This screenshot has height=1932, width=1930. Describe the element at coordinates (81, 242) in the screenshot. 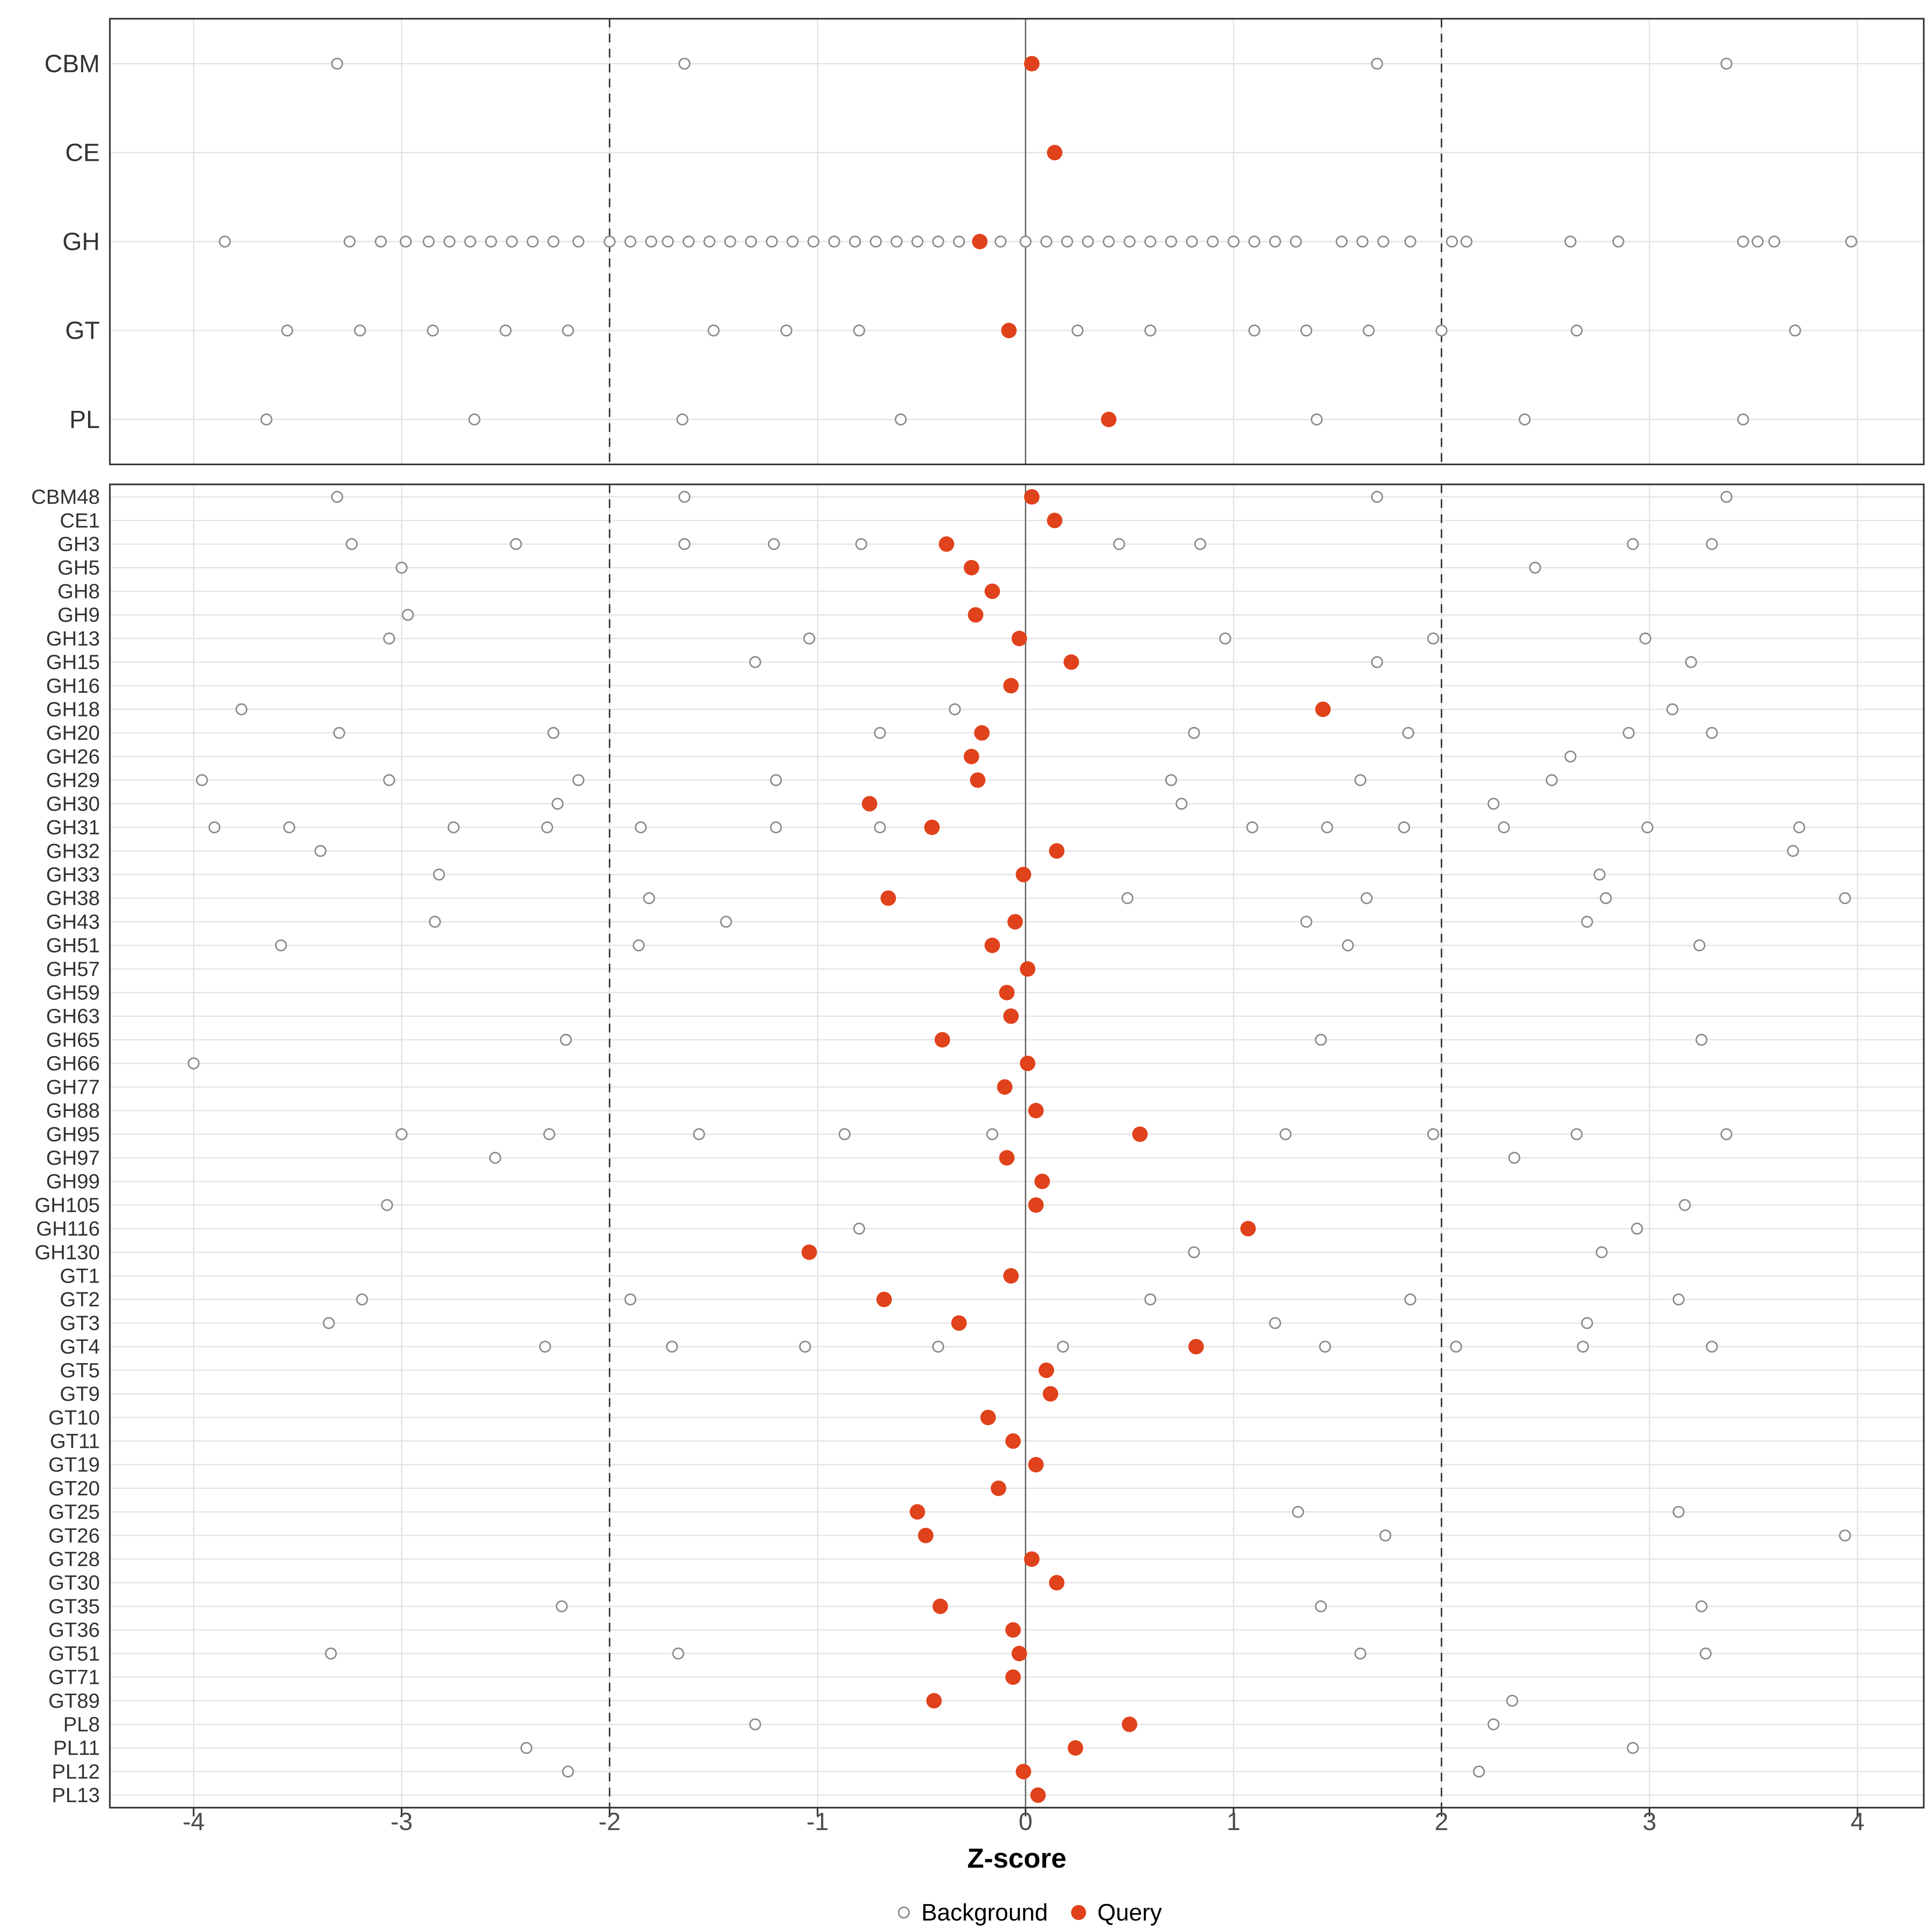

I see `y-axis-label: GH` at that location.